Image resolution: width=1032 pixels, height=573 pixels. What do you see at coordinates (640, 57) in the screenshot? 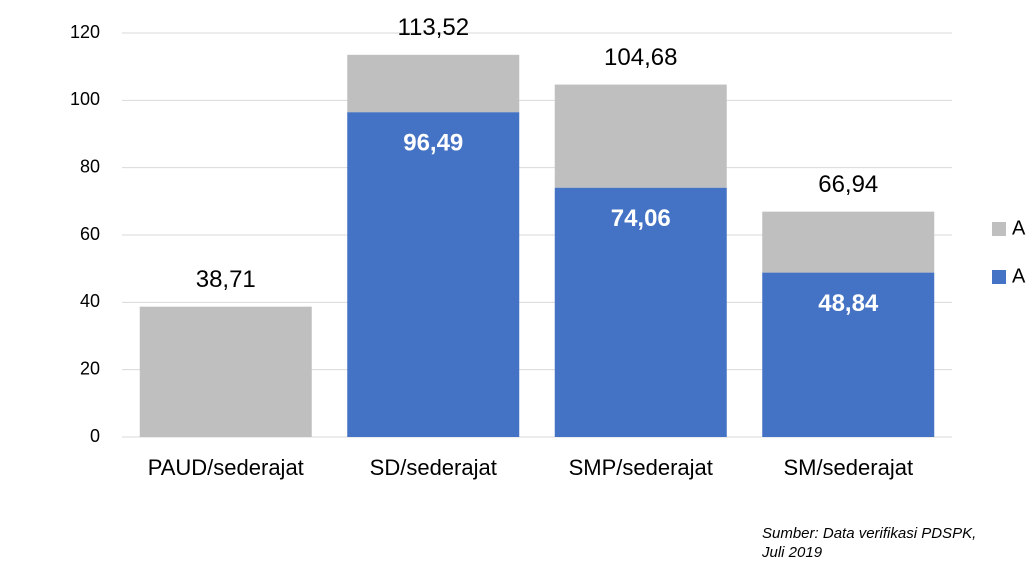
I see `total-label: 104,68` at bounding box center [640, 57].